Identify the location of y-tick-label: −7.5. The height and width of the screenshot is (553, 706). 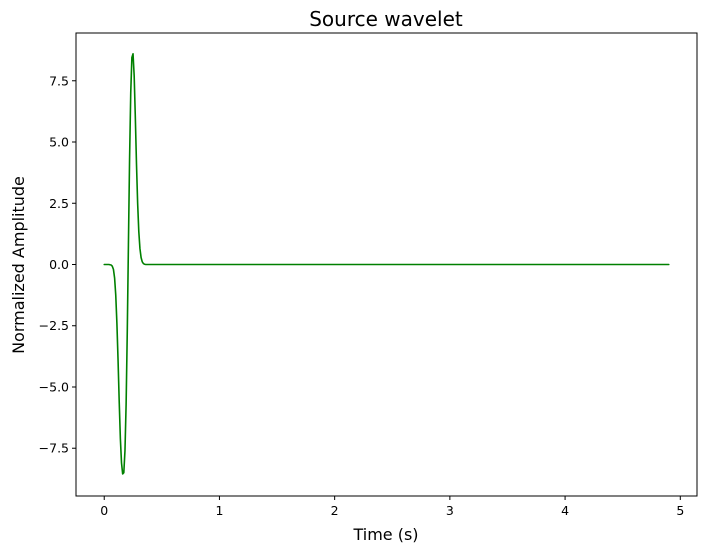
(54, 448).